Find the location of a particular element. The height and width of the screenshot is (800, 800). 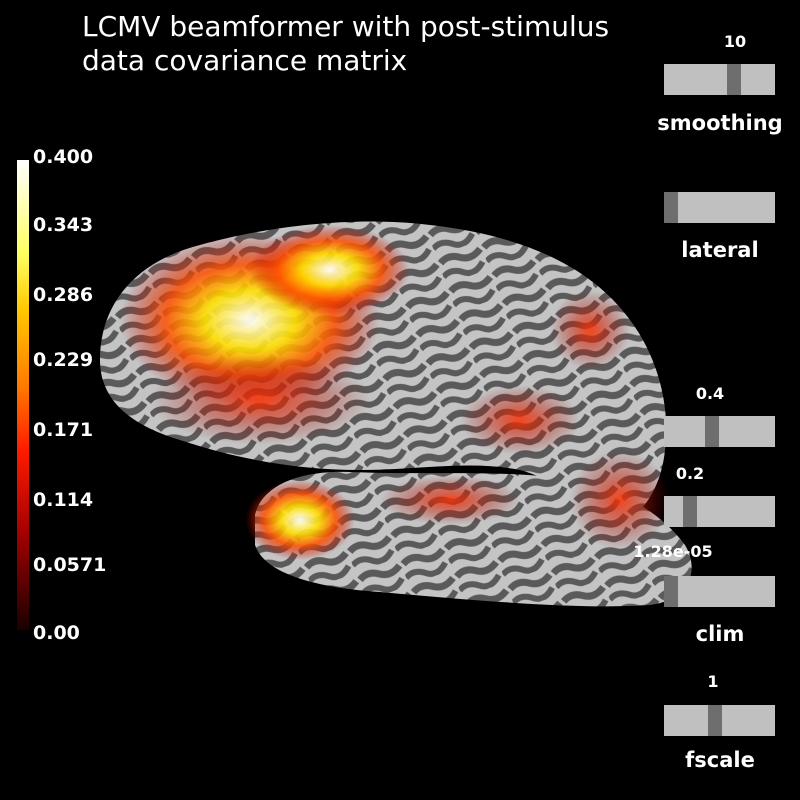

smoothing-value: 10 is located at coordinates (735, 41).